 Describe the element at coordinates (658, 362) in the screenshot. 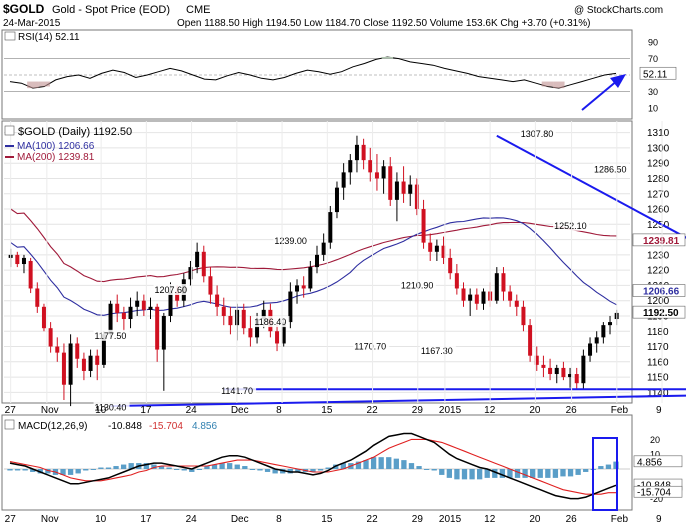

I see `price-axis-tick: 1160` at that location.